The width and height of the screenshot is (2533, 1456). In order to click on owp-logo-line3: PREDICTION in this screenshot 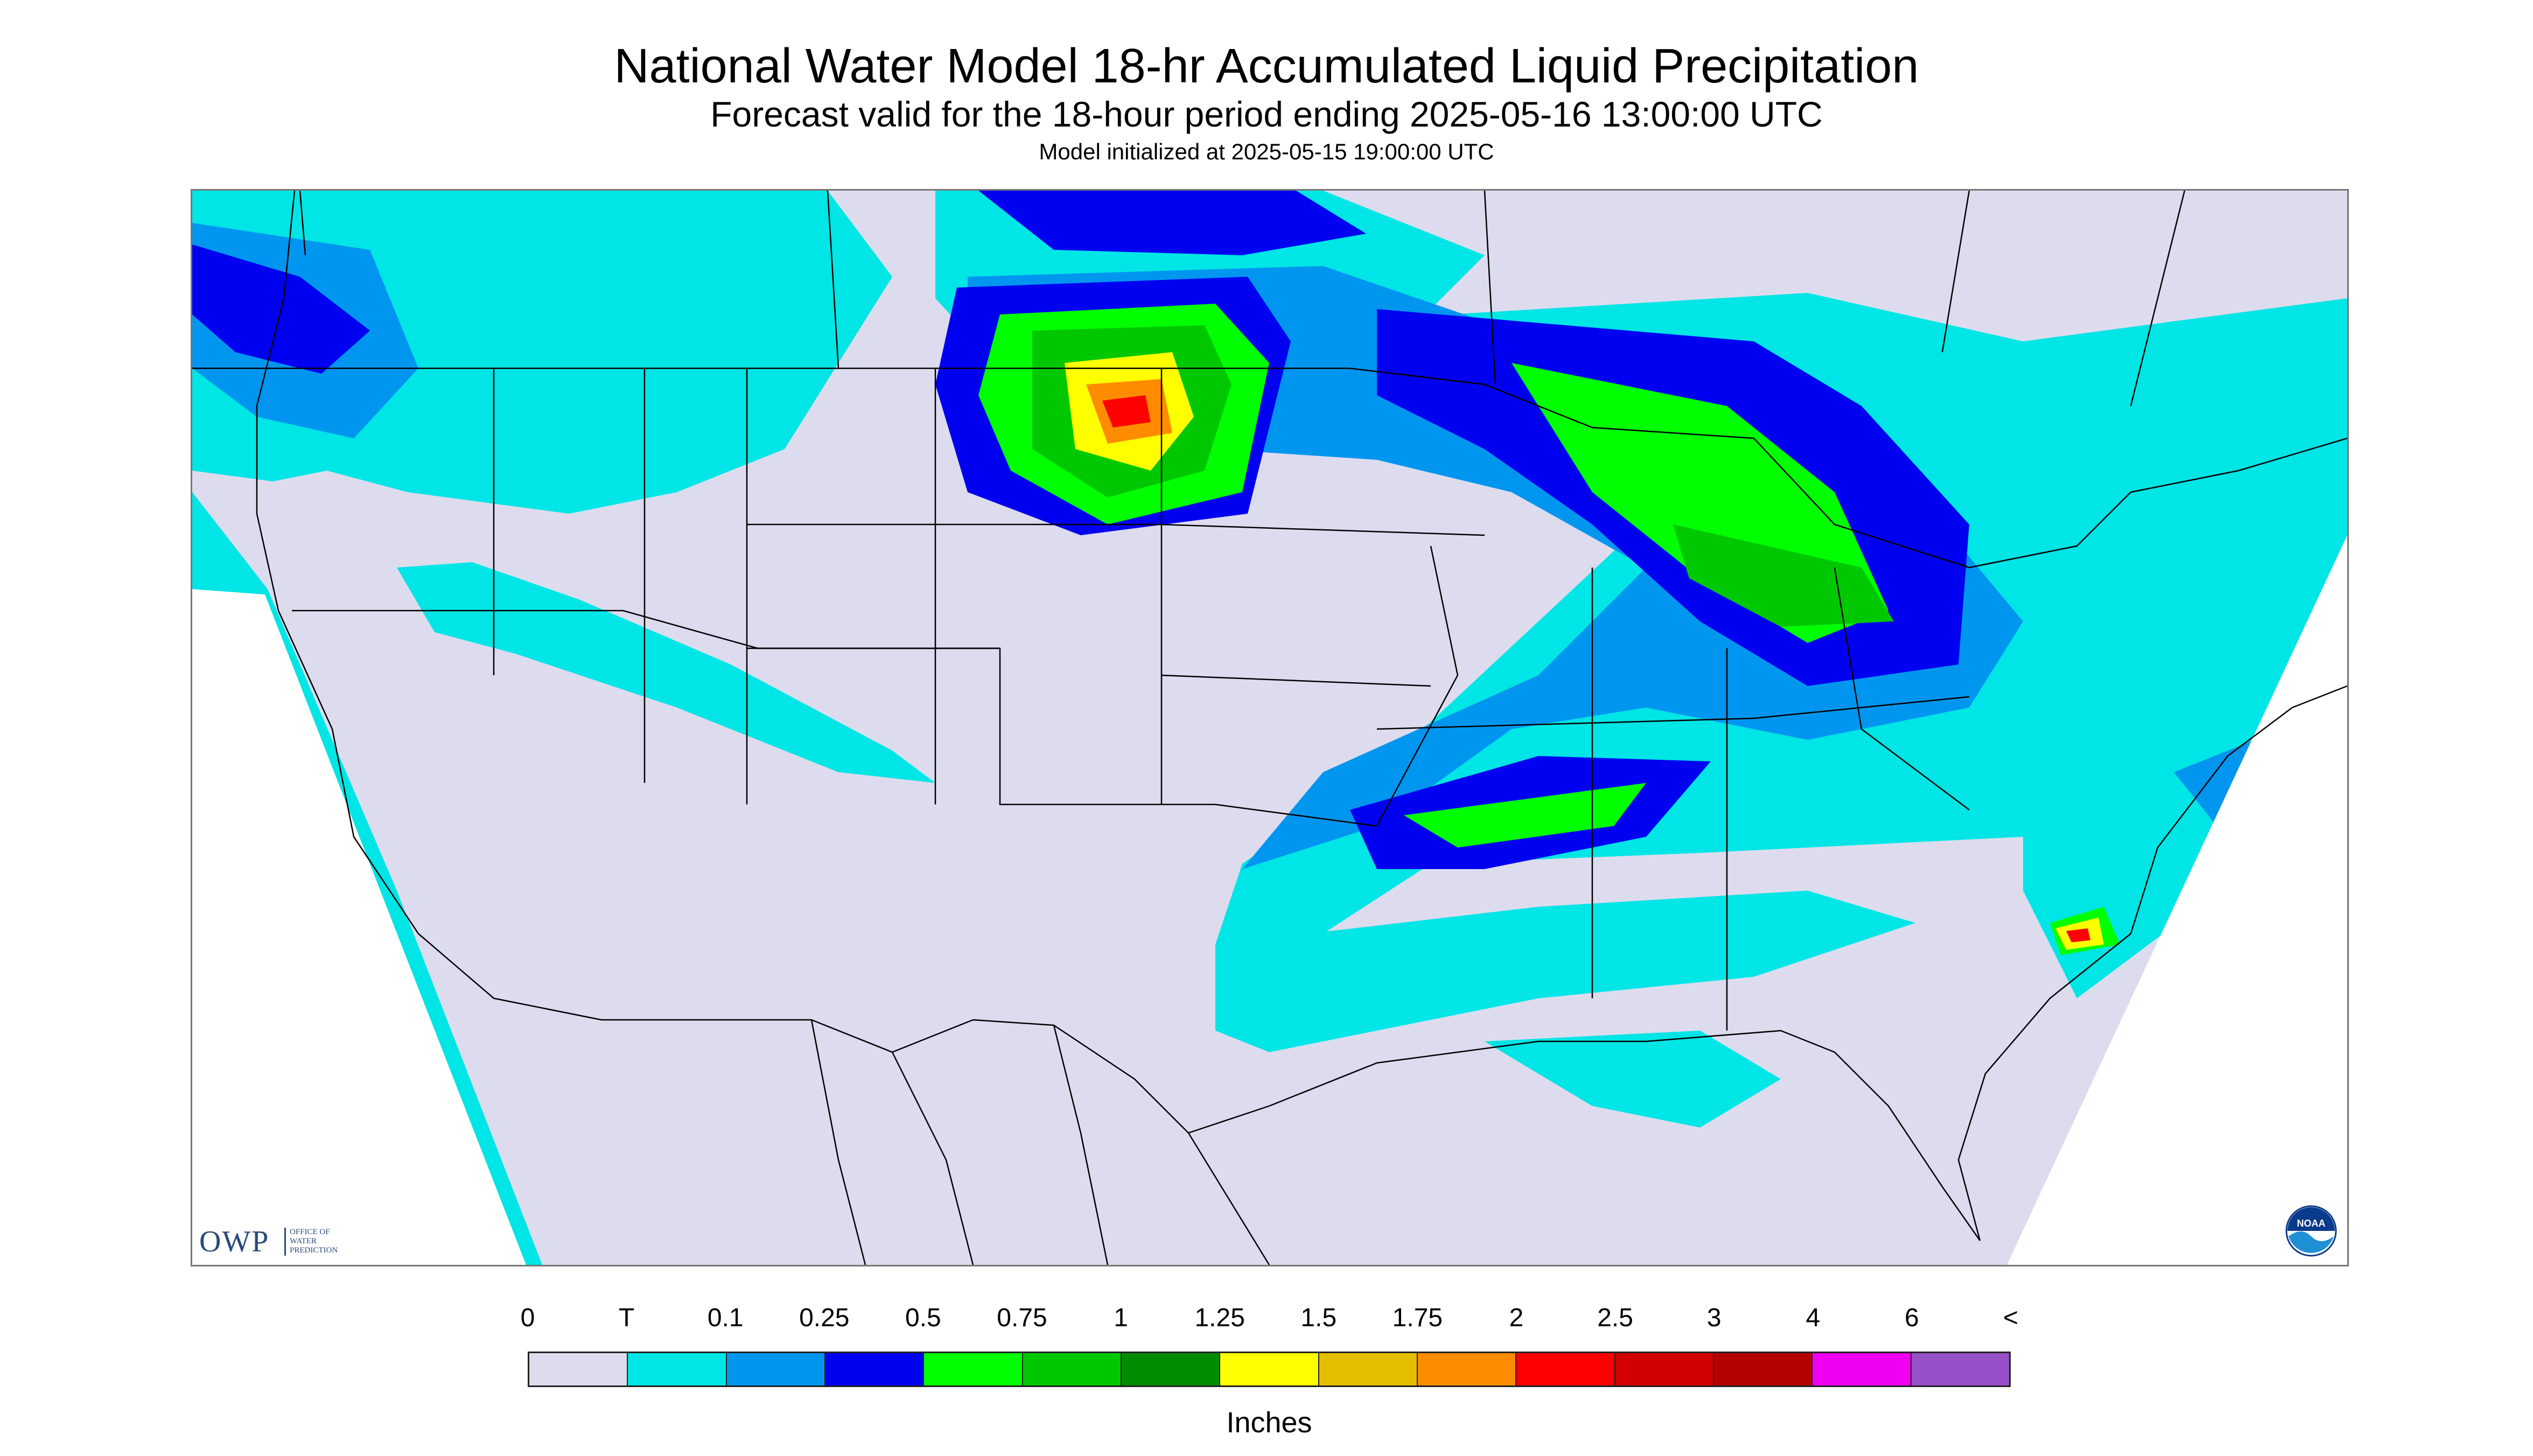, I will do `click(314, 1250)`.